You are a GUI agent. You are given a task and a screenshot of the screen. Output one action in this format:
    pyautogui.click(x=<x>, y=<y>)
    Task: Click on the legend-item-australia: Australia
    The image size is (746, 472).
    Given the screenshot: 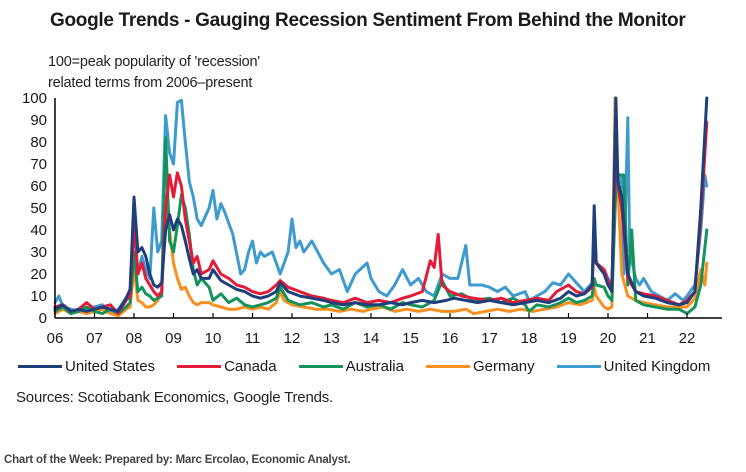 What is the action you would take?
    pyautogui.click(x=351, y=366)
    